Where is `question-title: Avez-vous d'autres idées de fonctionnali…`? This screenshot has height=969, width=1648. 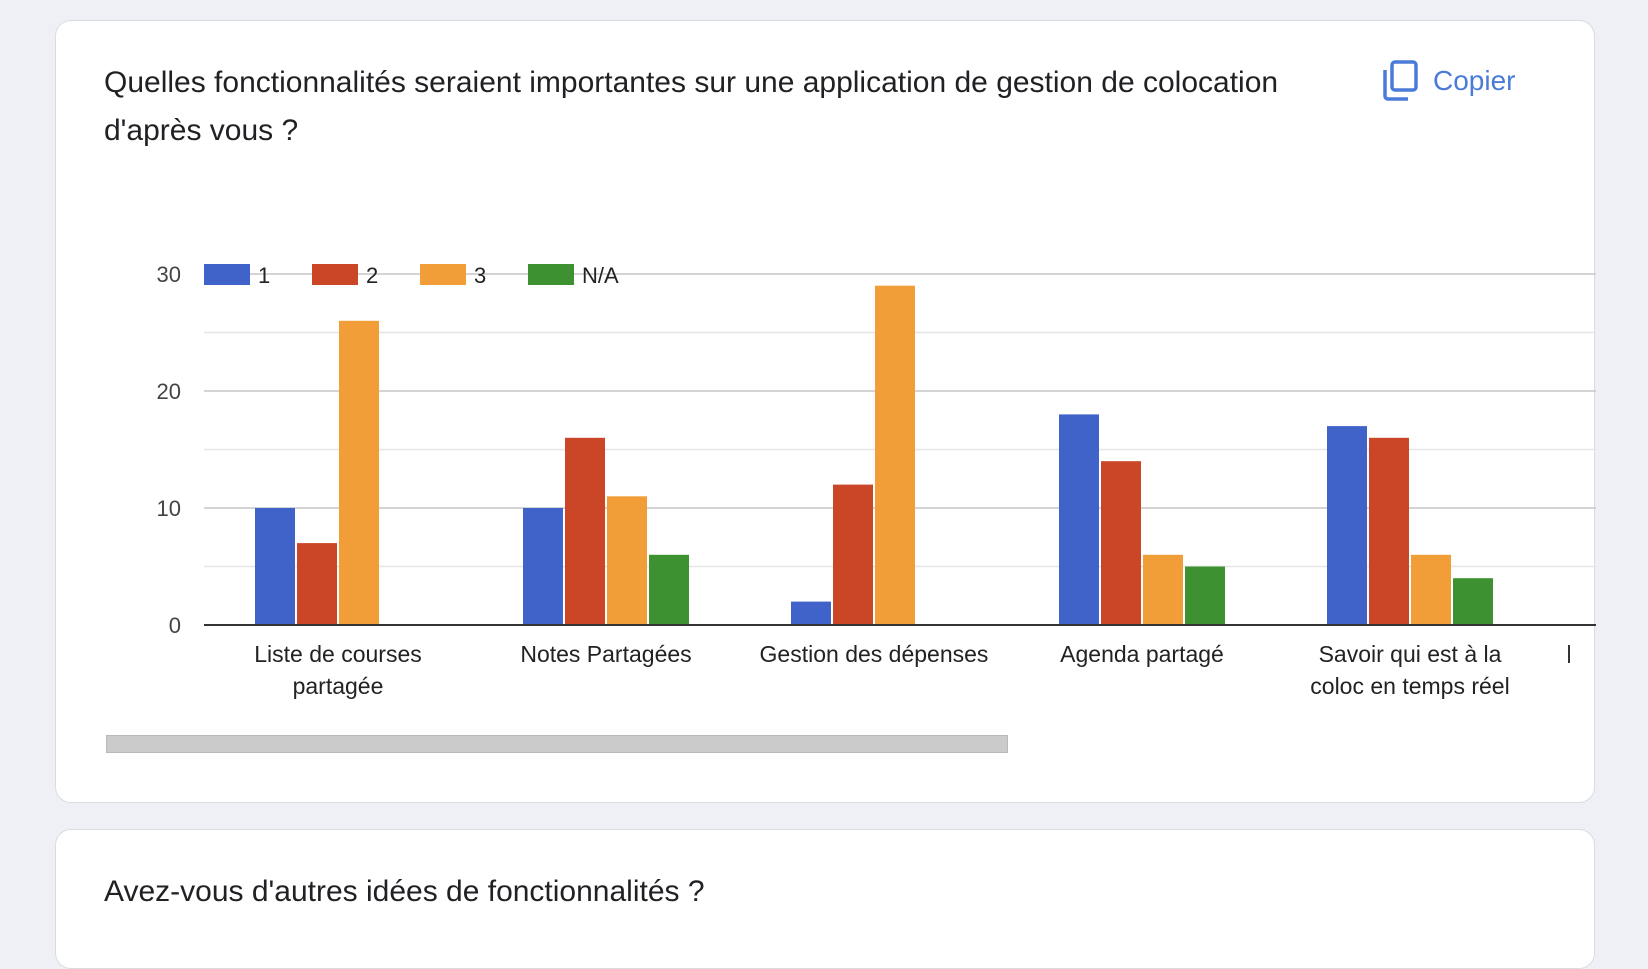 question-title: Avez-vous d'autres idées de fonctionnali… is located at coordinates (404, 891).